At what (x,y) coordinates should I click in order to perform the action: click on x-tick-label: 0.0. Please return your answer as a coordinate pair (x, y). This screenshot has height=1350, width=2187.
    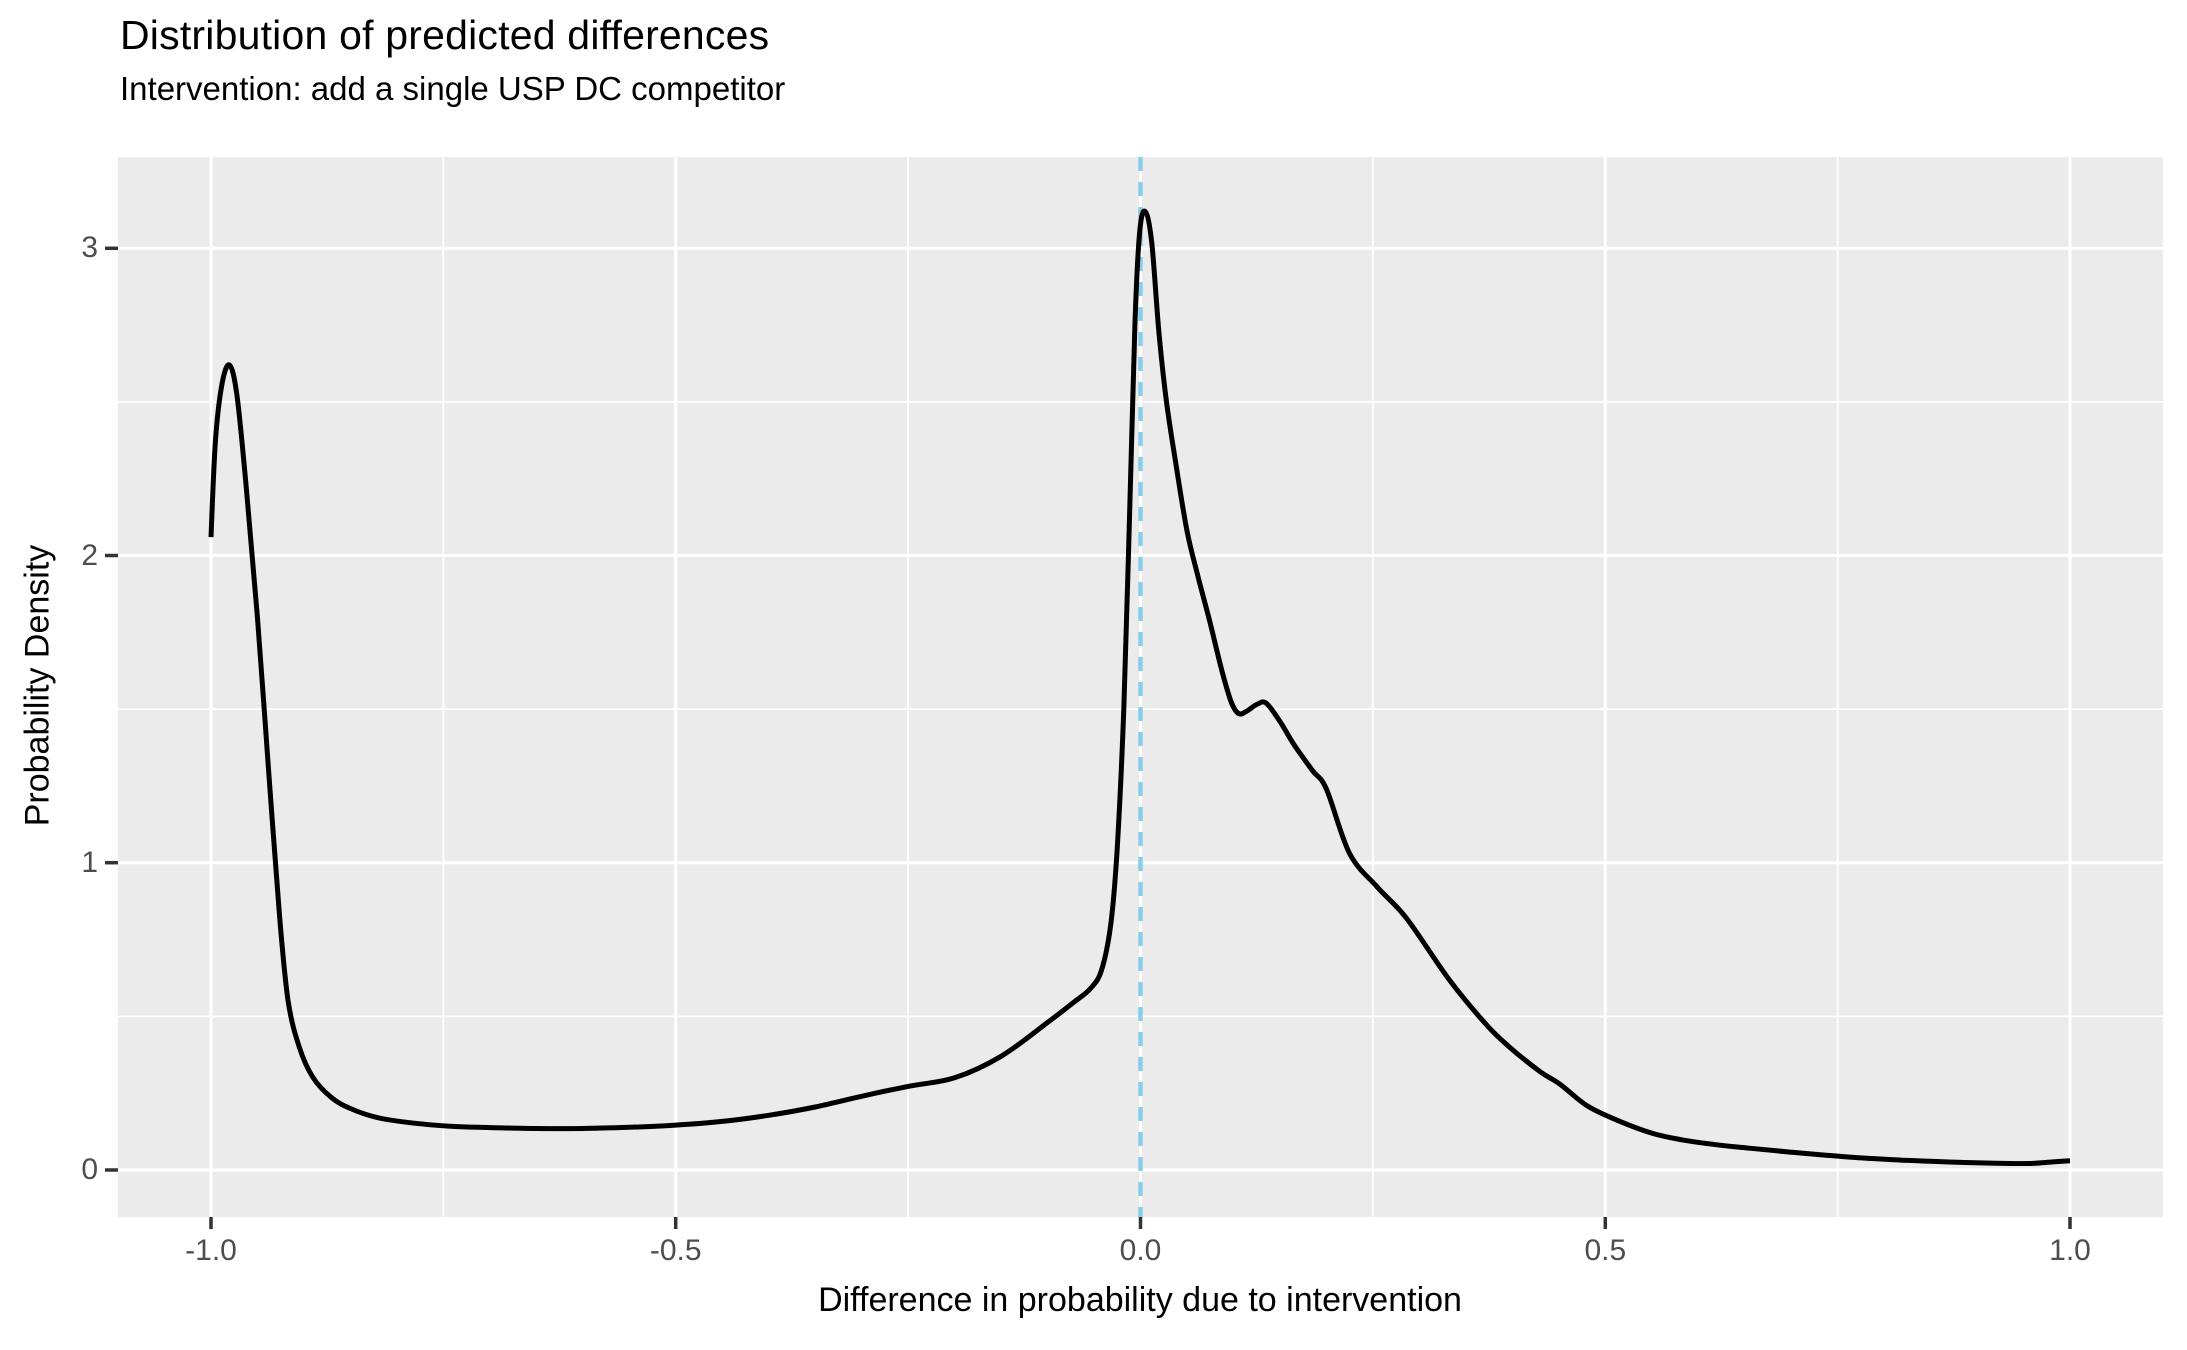
    Looking at the image, I should click on (1140, 1250).